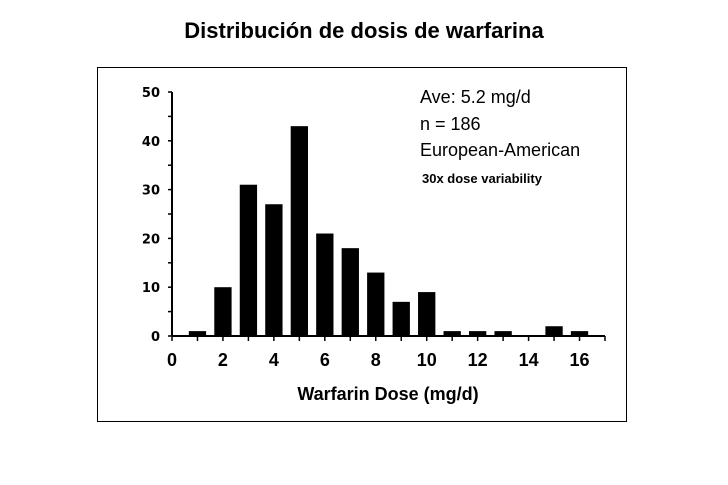 The width and height of the screenshot is (728, 485). I want to click on y-tick-label: 40, so click(151, 142).